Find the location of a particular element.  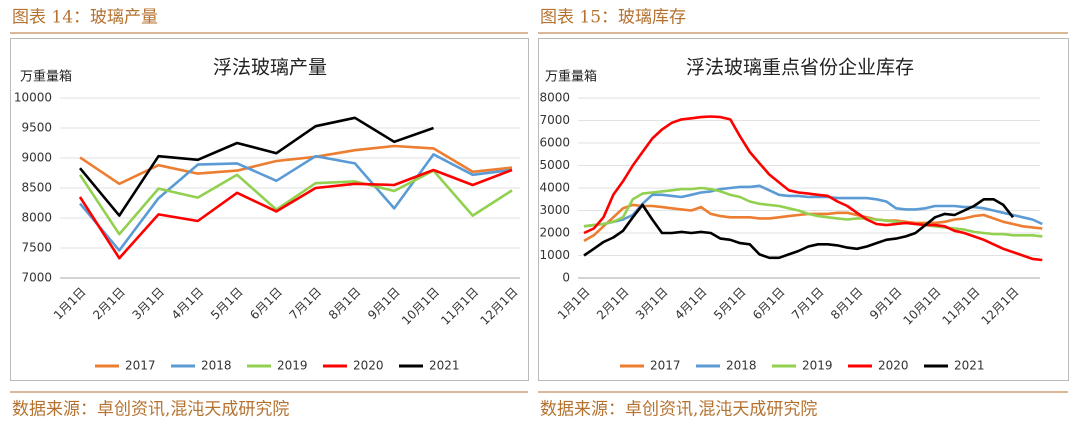

y-tick-label: 8500 is located at coordinates (36, 188).